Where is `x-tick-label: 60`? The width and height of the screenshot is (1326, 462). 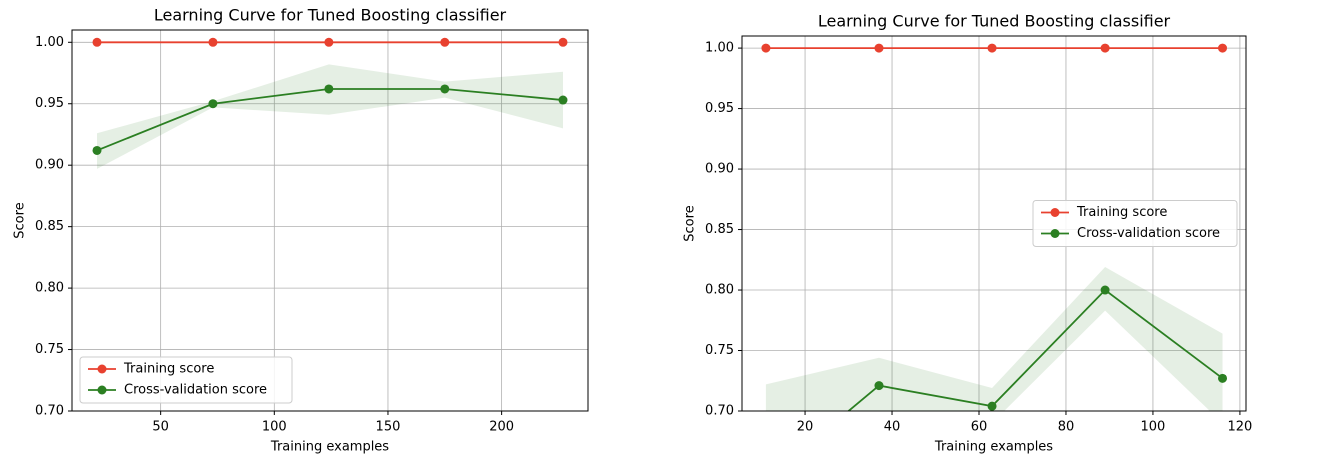
x-tick-label: 60 is located at coordinates (979, 427).